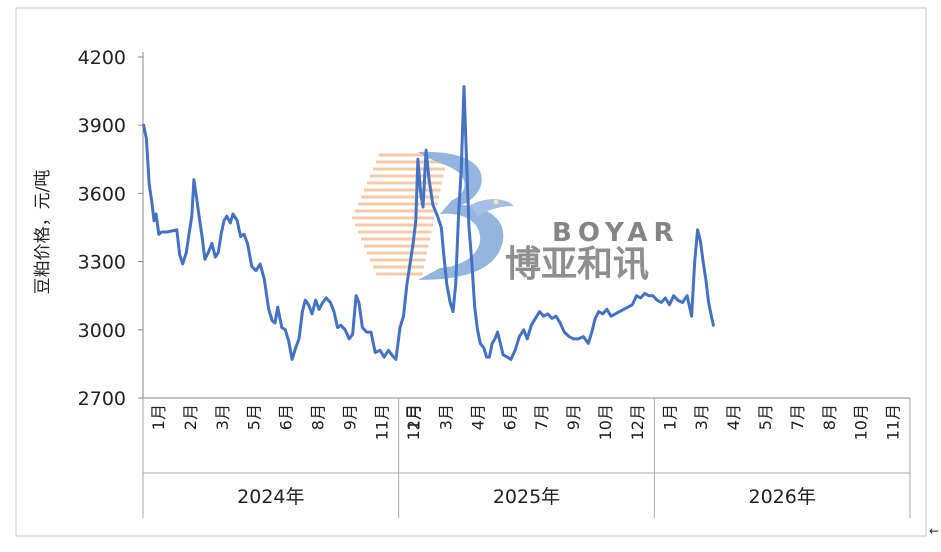 The image size is (941, 552). Describe the element at coordinates (102, 126) in the screenshot. I see `y-tick-label: 3900` at that location.